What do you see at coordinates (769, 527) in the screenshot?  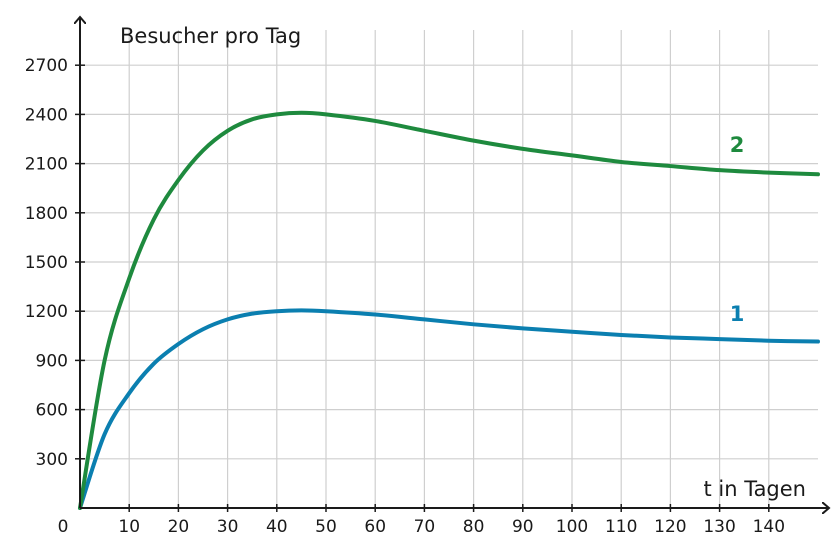 I see `x-tick-label: 140` at bounding box center [769, 527].